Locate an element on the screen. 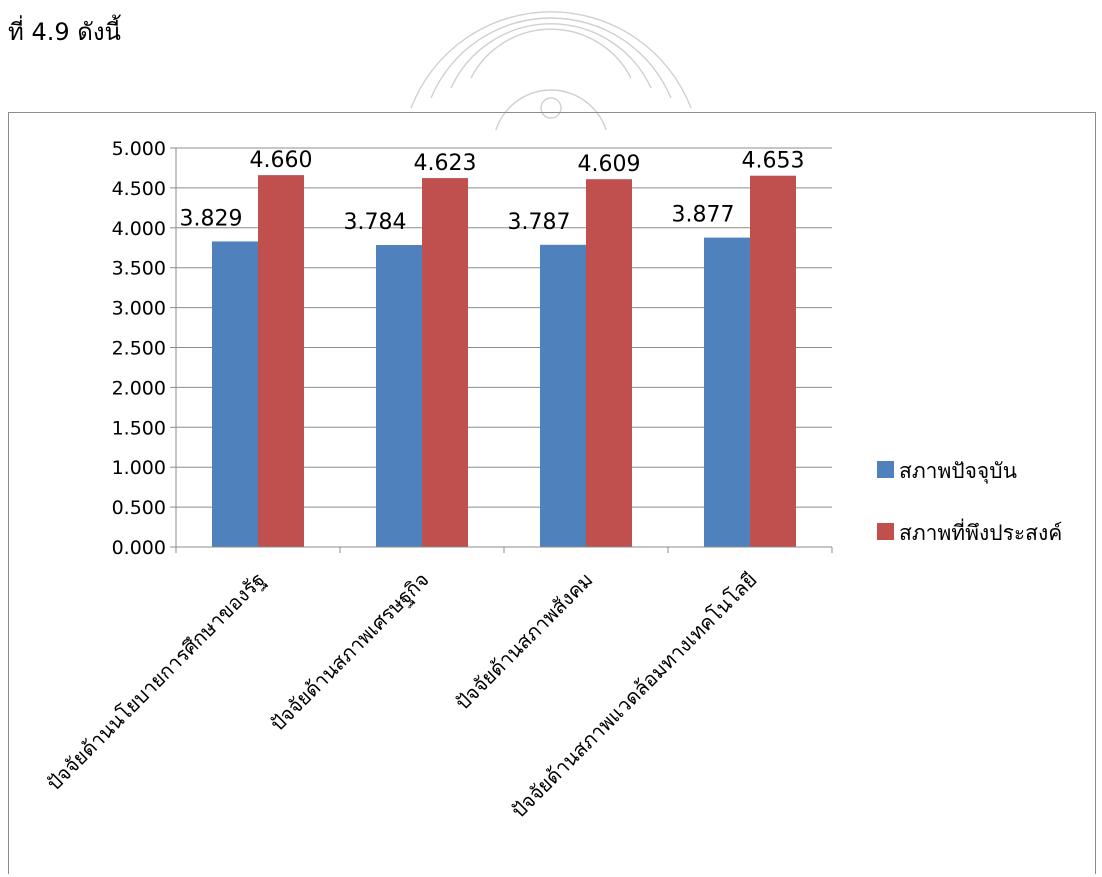 The image size is (1102, 877). y-tick-label: 4.500 is located at coordinates (139, 189).